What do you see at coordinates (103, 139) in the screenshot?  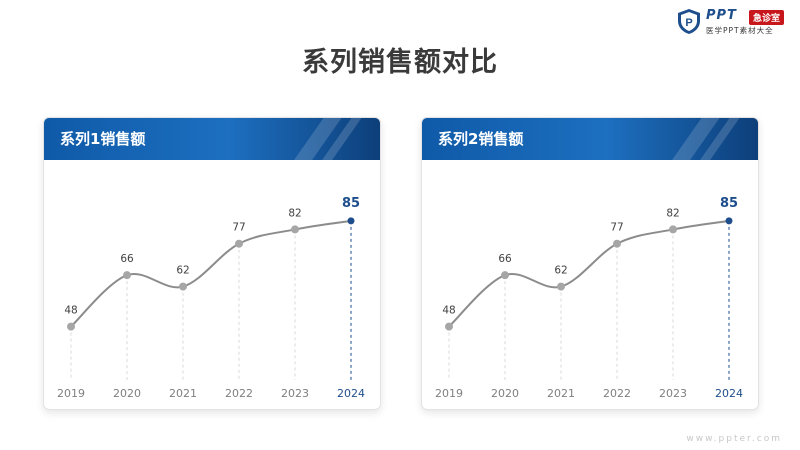 I see `card-title: 系列1销售额` at bounding box center [103, 139].